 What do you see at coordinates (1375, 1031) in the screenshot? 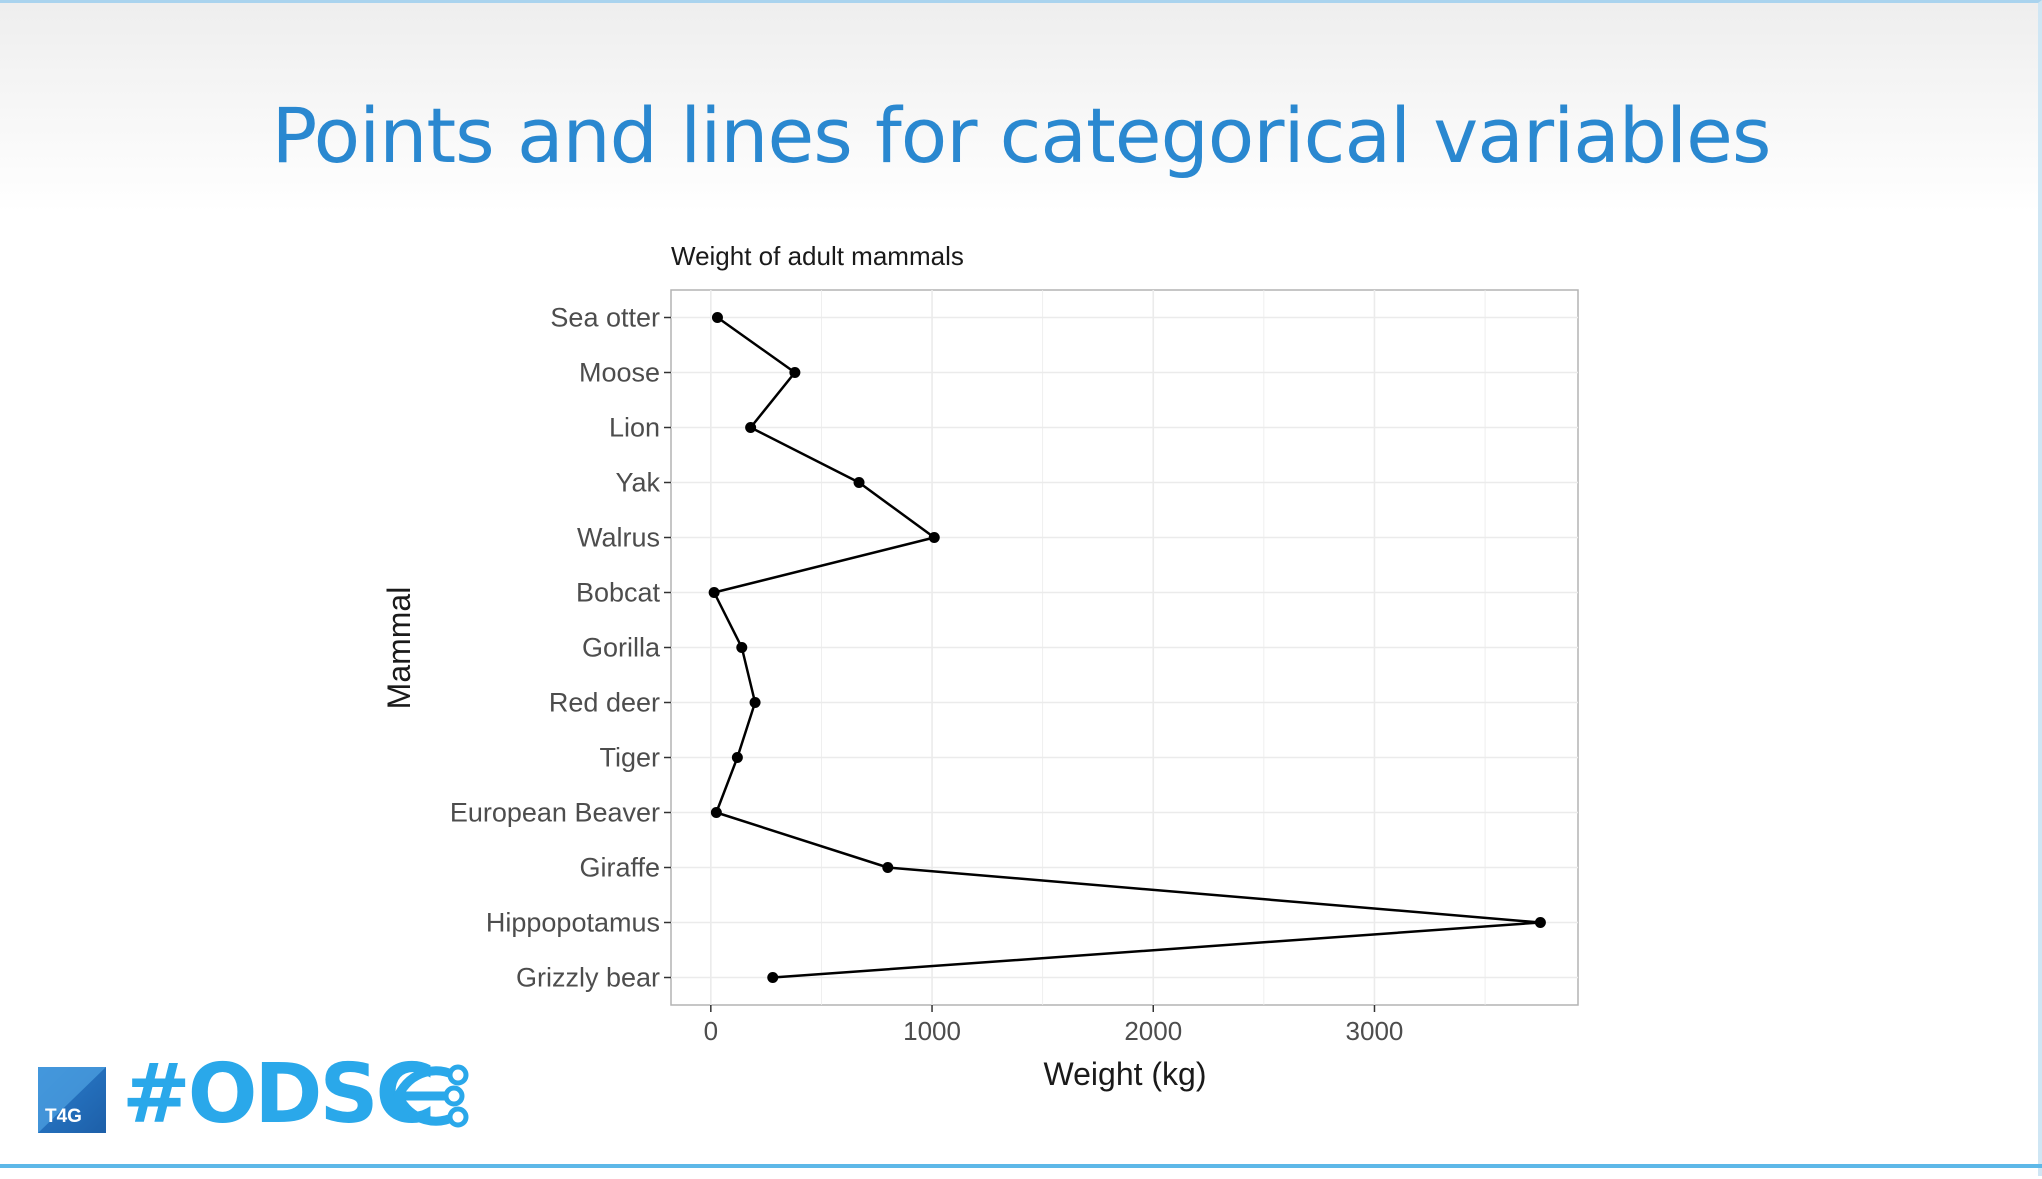
I see `x-tick-label: 3000` at bounding box center [1375, 1031].